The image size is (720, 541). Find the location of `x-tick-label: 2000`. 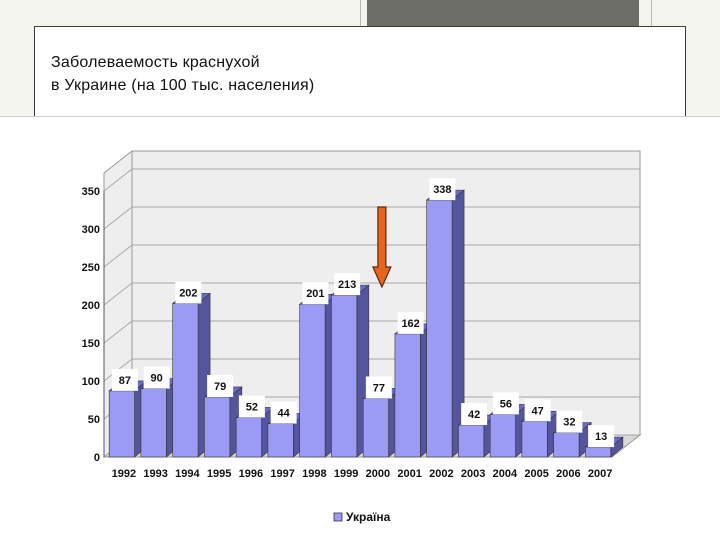

x-tick-label: 2000 is located at coordinates (378, 474).